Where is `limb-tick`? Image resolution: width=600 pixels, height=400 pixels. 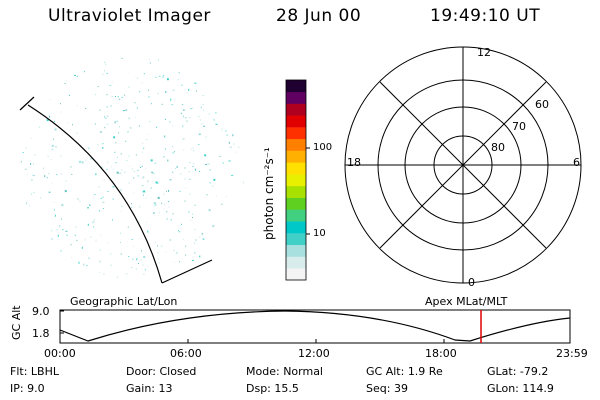 limb-tick is located at coordinates (27, 103).